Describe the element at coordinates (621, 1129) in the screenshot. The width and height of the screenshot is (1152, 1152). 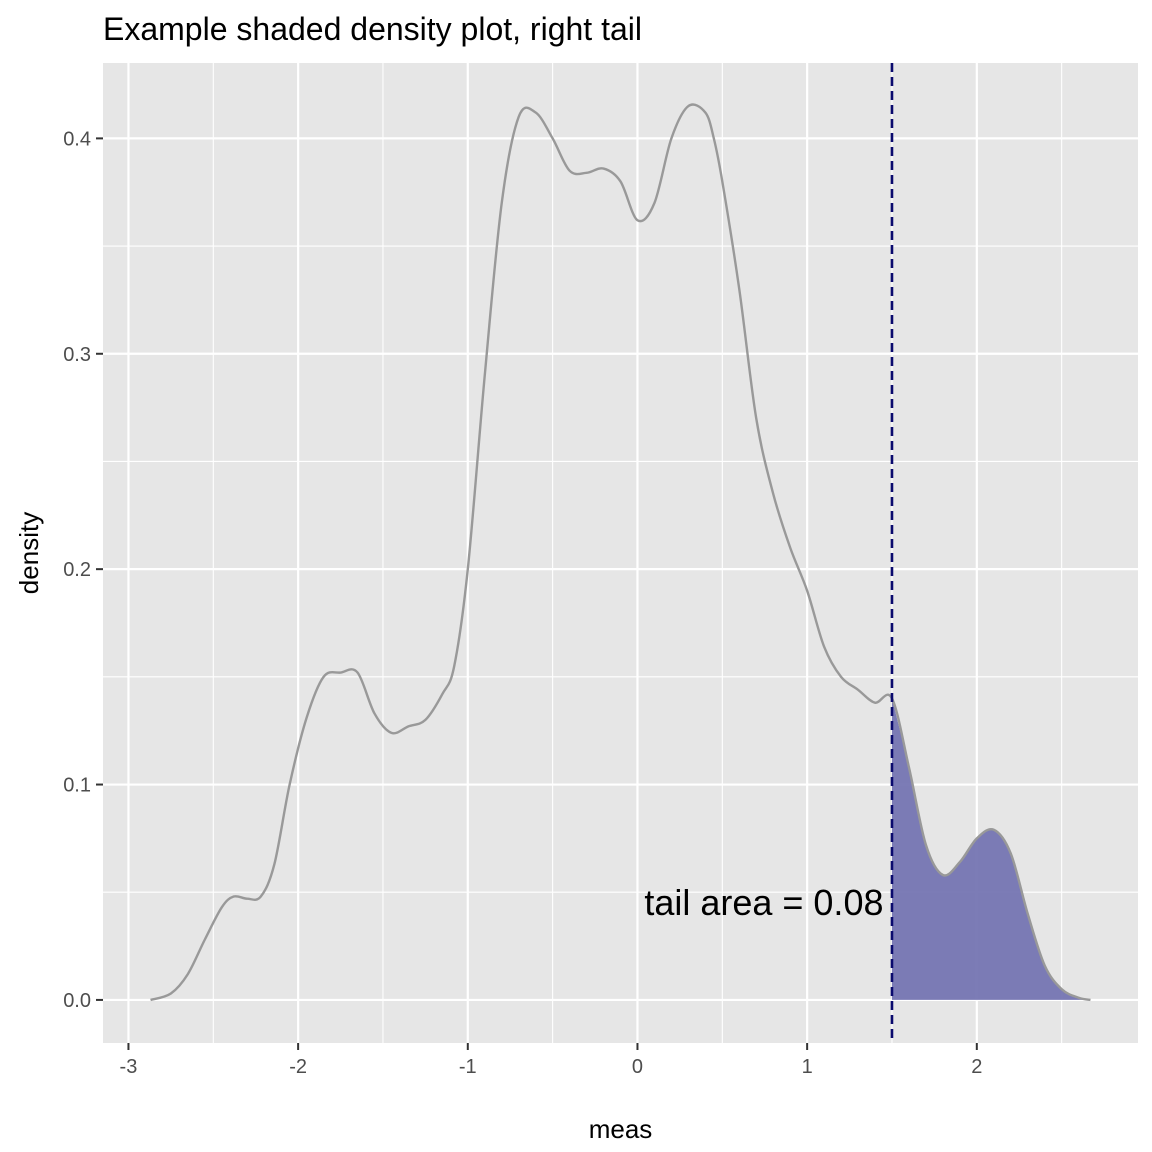
I see `x-axis-title: meas` at that location.